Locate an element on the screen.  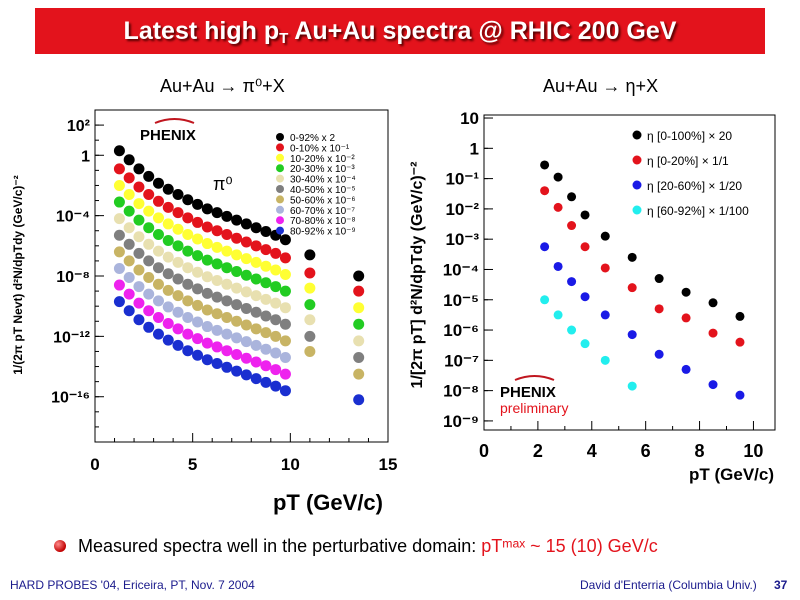
x-axis-label: pT (GeV/c) is located at coordinates (328, 502).